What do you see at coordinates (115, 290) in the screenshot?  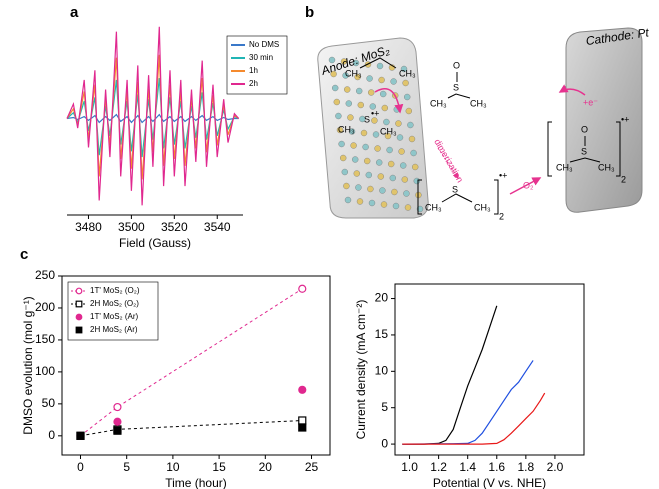 I see `legend-label: 1T' MoS₂ (O₂)` at bounding box center [115, 290].